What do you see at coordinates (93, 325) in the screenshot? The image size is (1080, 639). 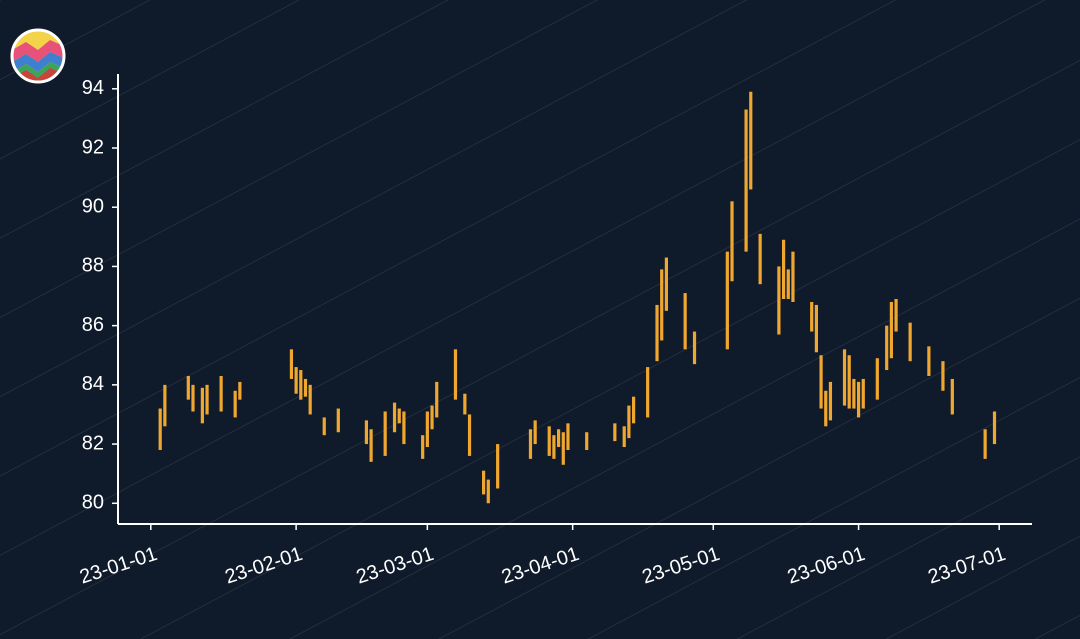 I see `y-tick-label: 86` at bounding box center [93, 325].